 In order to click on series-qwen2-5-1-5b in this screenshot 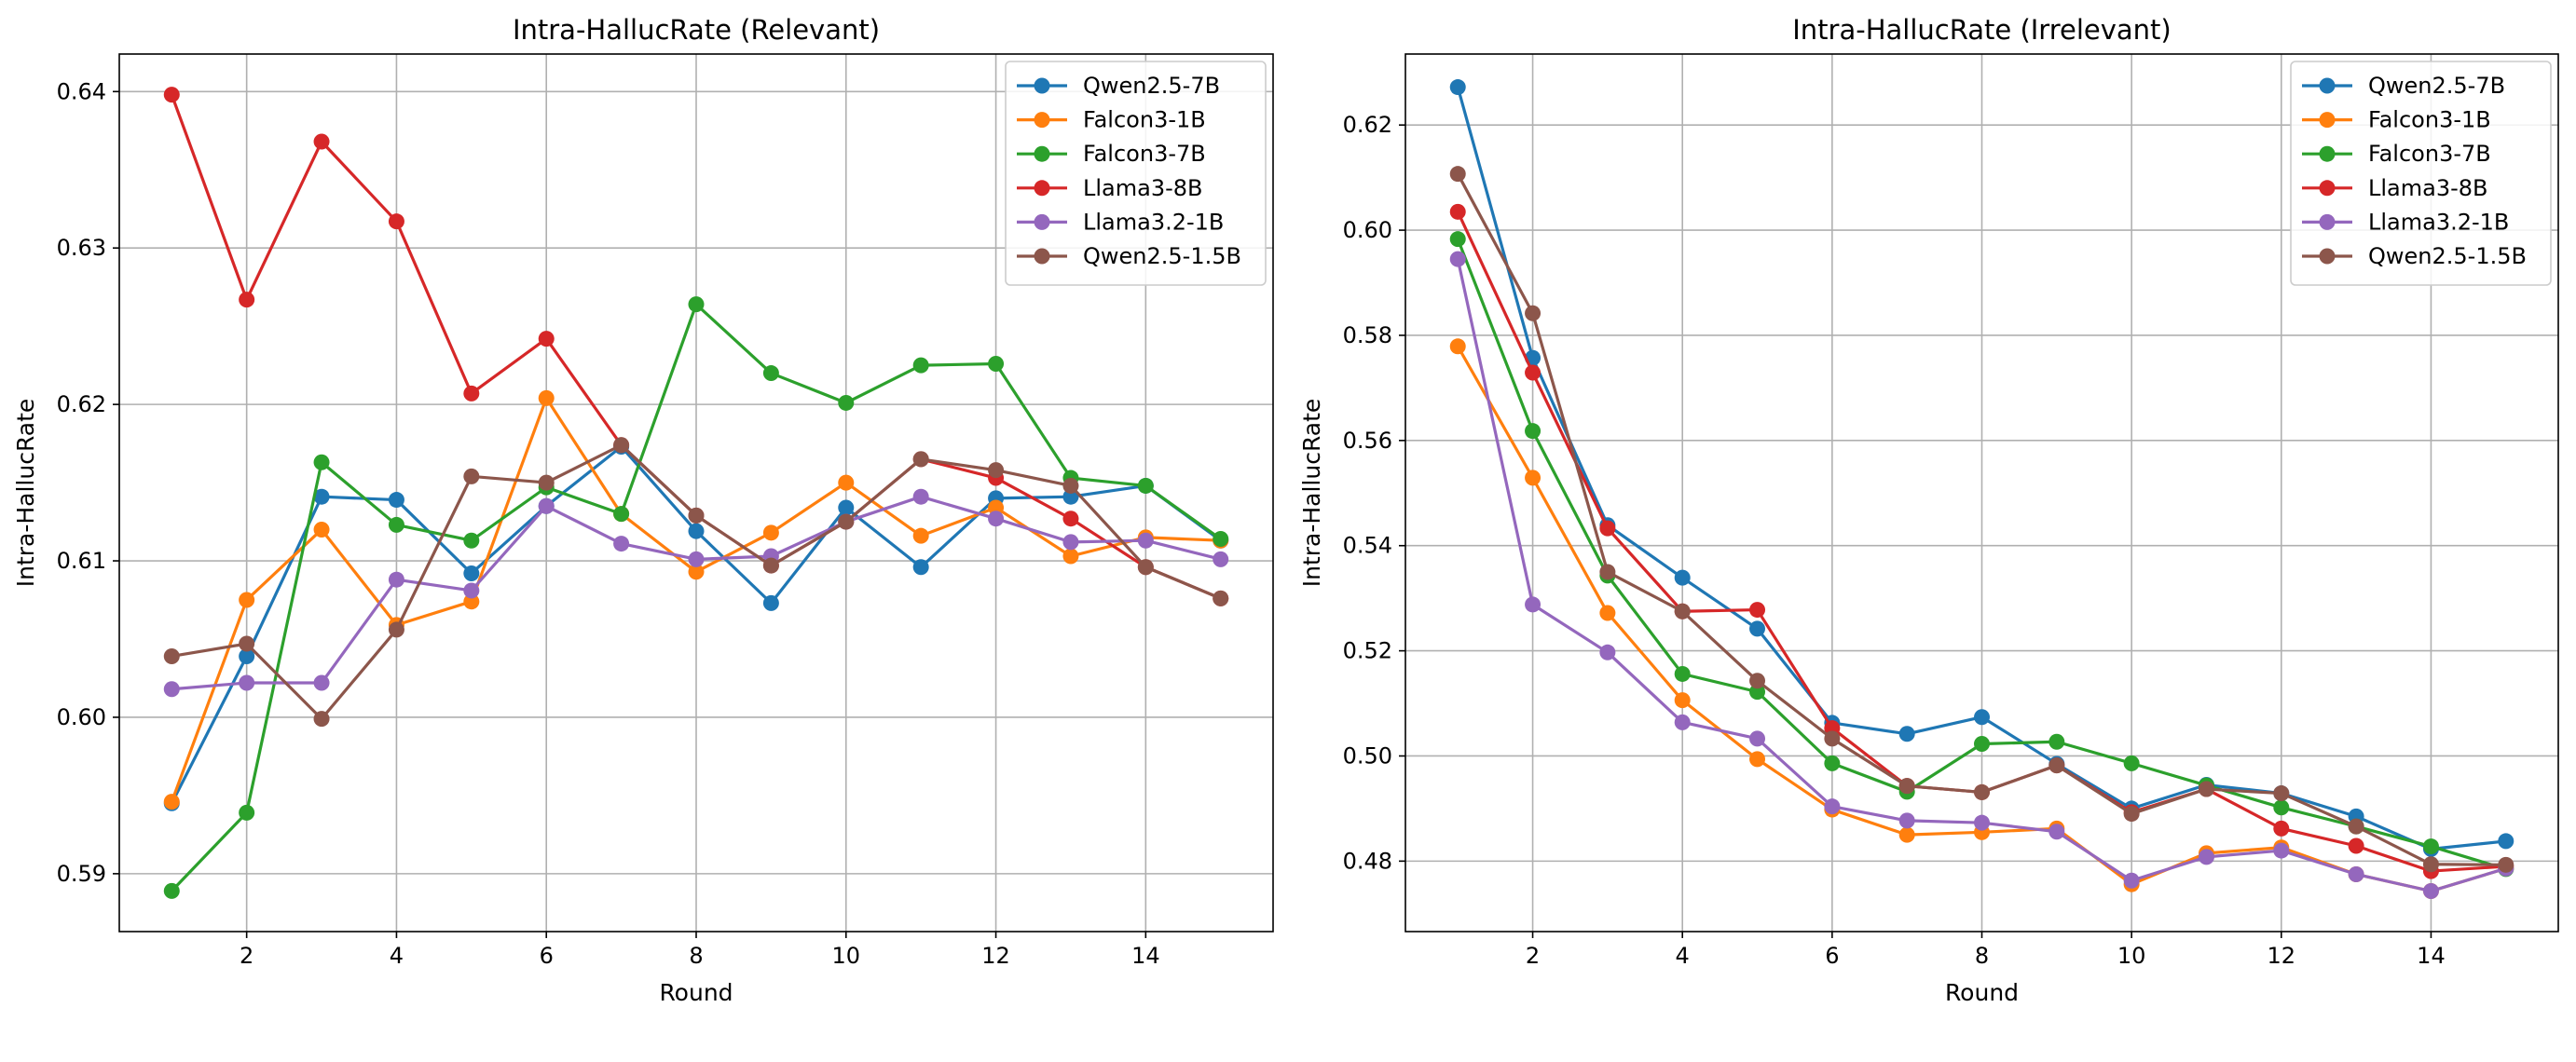, I will do `click(696, 582)`.